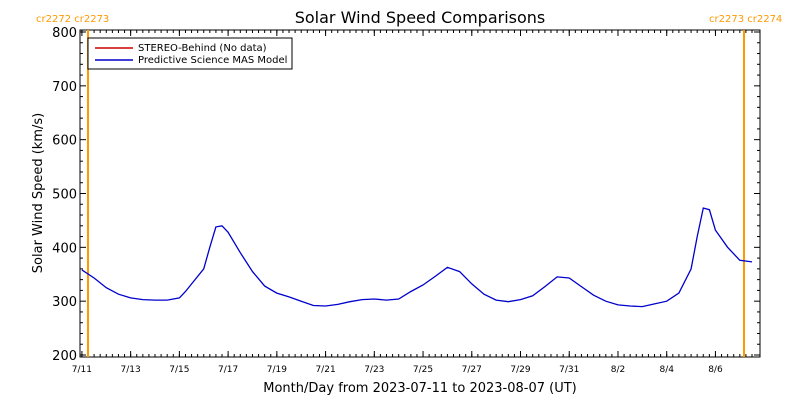 The image size is (800, 400). I want to click on y-tick-label: 300, so click(64, 302).